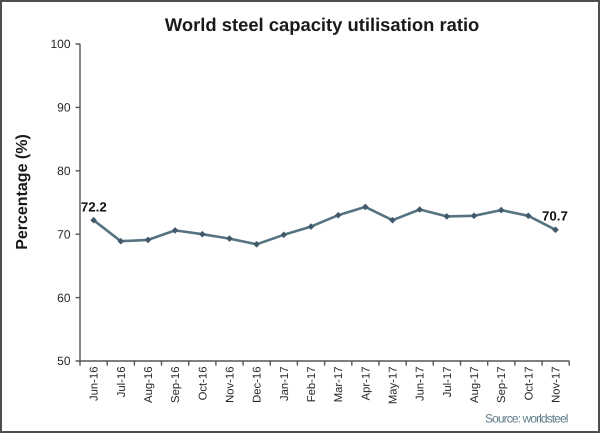  What do you see at coordinates (475, 385) in the screenshot?
I see `svg-text: Aug-17` at bounding box center [475, 385].